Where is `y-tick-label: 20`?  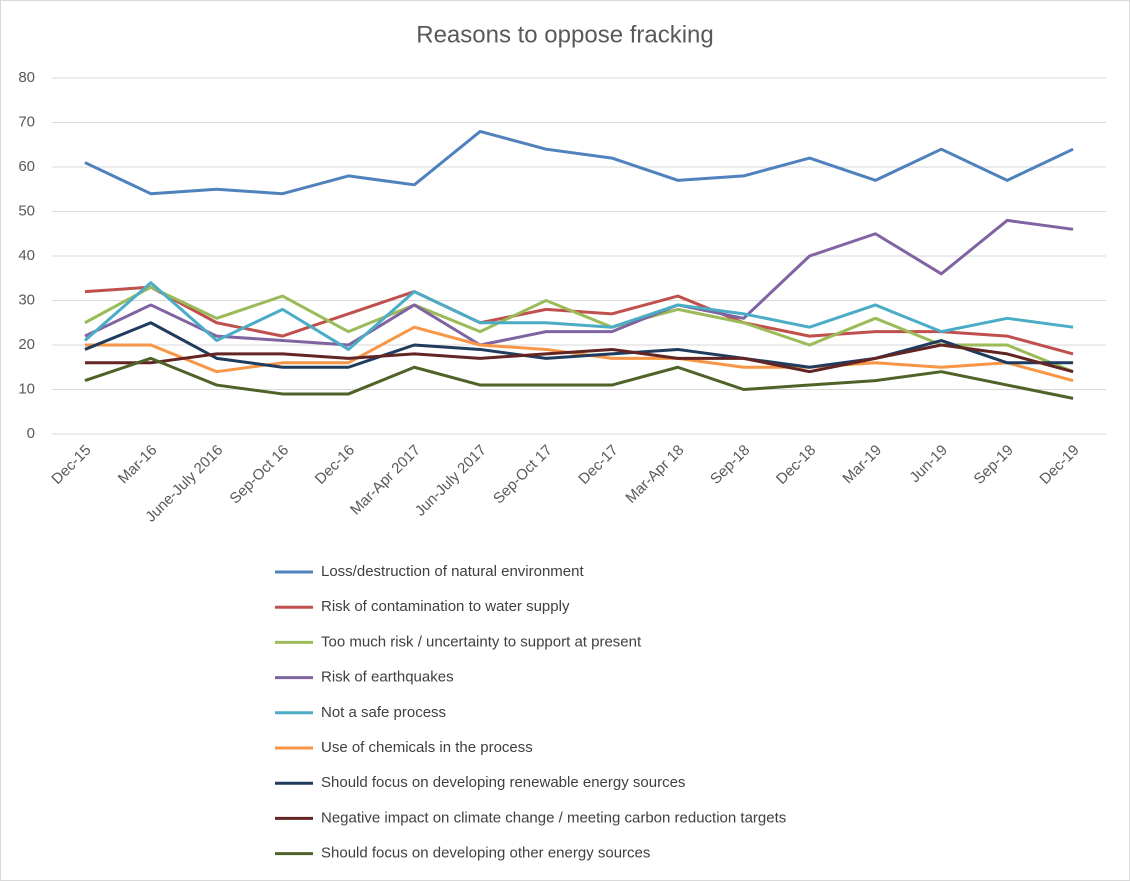 y-tick-label: 20 is located at coordinates (26, 344).